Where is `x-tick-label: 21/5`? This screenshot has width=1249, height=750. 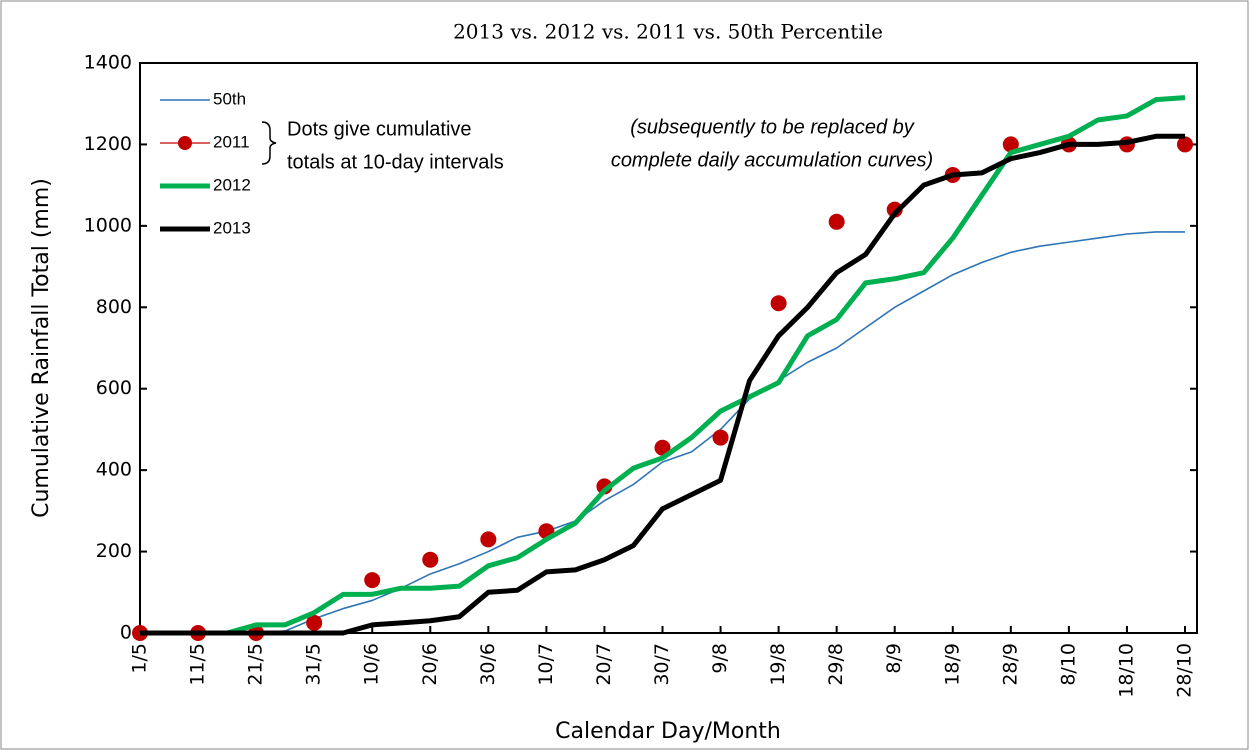 x-tick-label: 21/5 is located at coordinates (256, 664).